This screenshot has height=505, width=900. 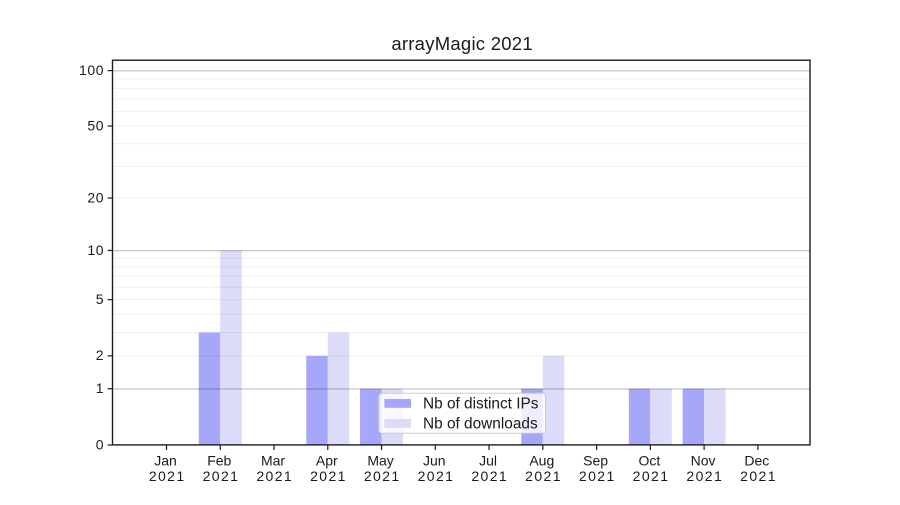 I want to click on svg-text: Nb of downloads, so click(x=480, y=424).